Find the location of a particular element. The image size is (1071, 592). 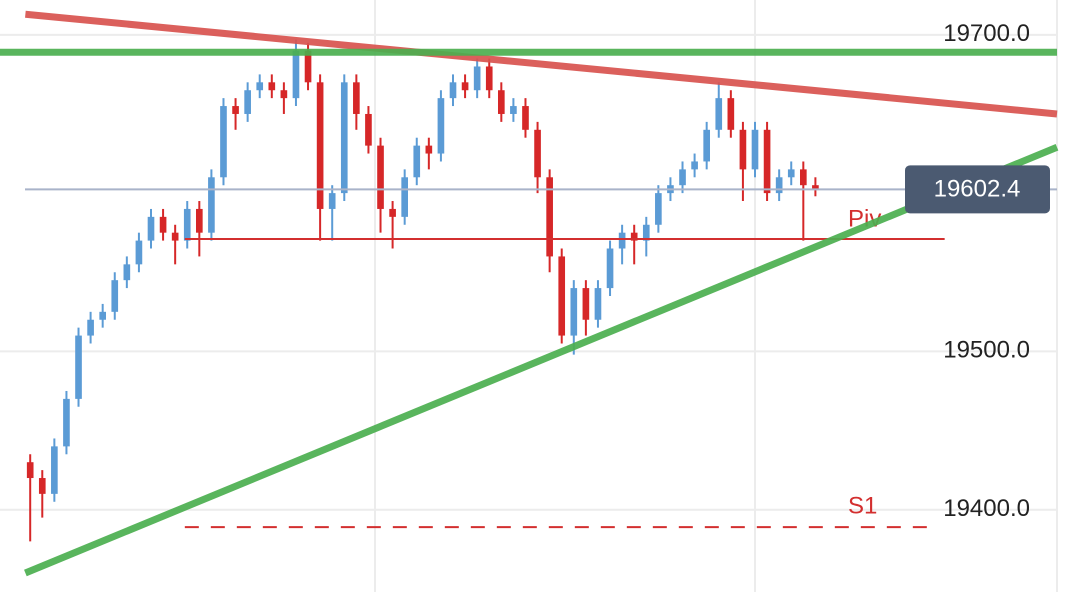

y-tick-label: 19400.0 is located at coordinates (986, 508).